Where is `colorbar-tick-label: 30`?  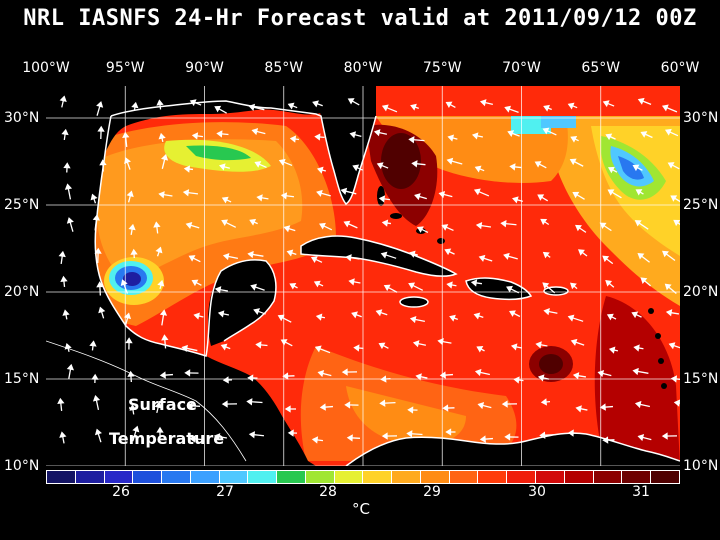 colorbar-tick-label: 30 is located at coordinates (537, 492).